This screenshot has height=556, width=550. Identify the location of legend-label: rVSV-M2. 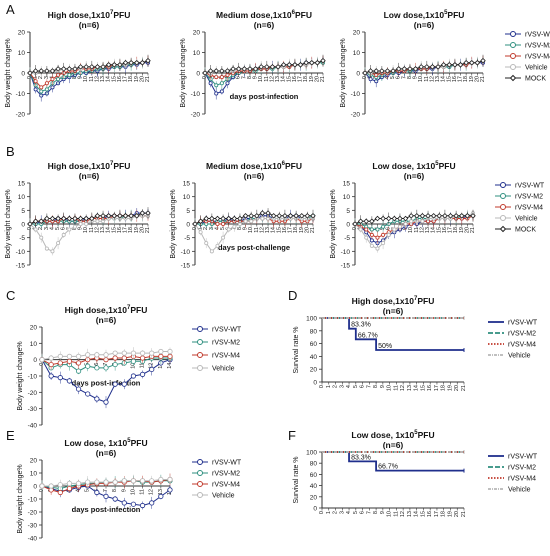
(537, 46).